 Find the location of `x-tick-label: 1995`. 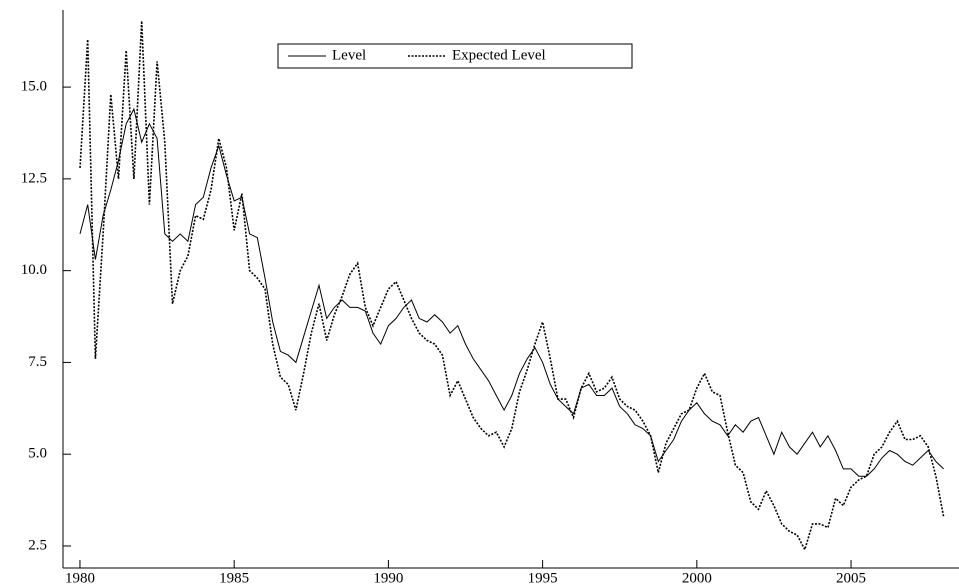

x-tick-label: 1995 is located at coordinates (543, 578).